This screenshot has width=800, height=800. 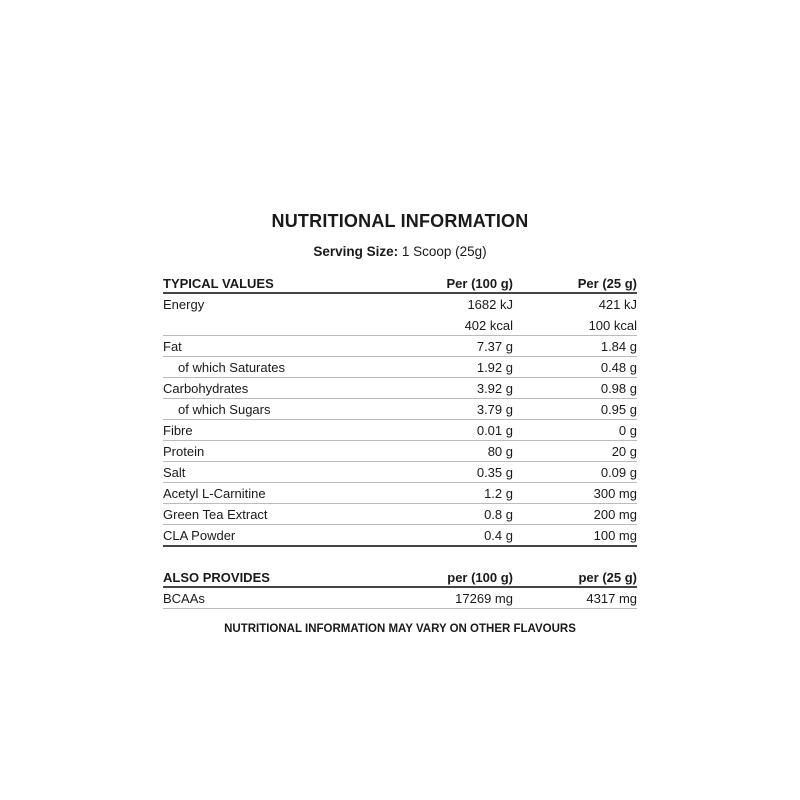 I want to click on nutrient-name: Energy, so click(x=184, y=304).